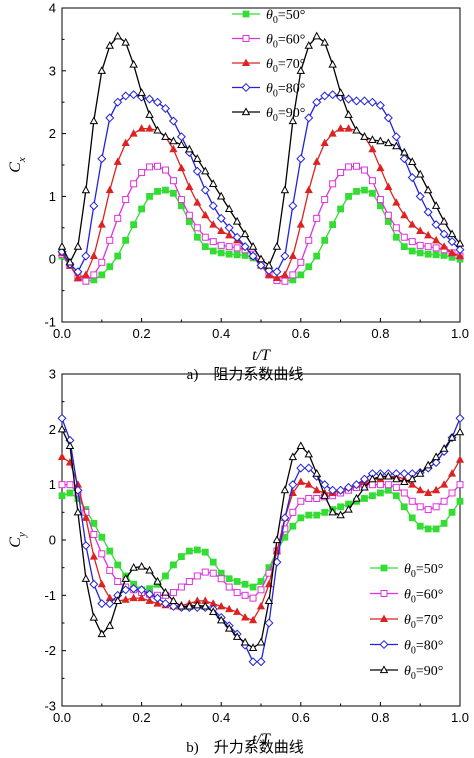 This screenshot has height=758, width=474. I want to click on y-tick-label: 0, so click(52, 540).